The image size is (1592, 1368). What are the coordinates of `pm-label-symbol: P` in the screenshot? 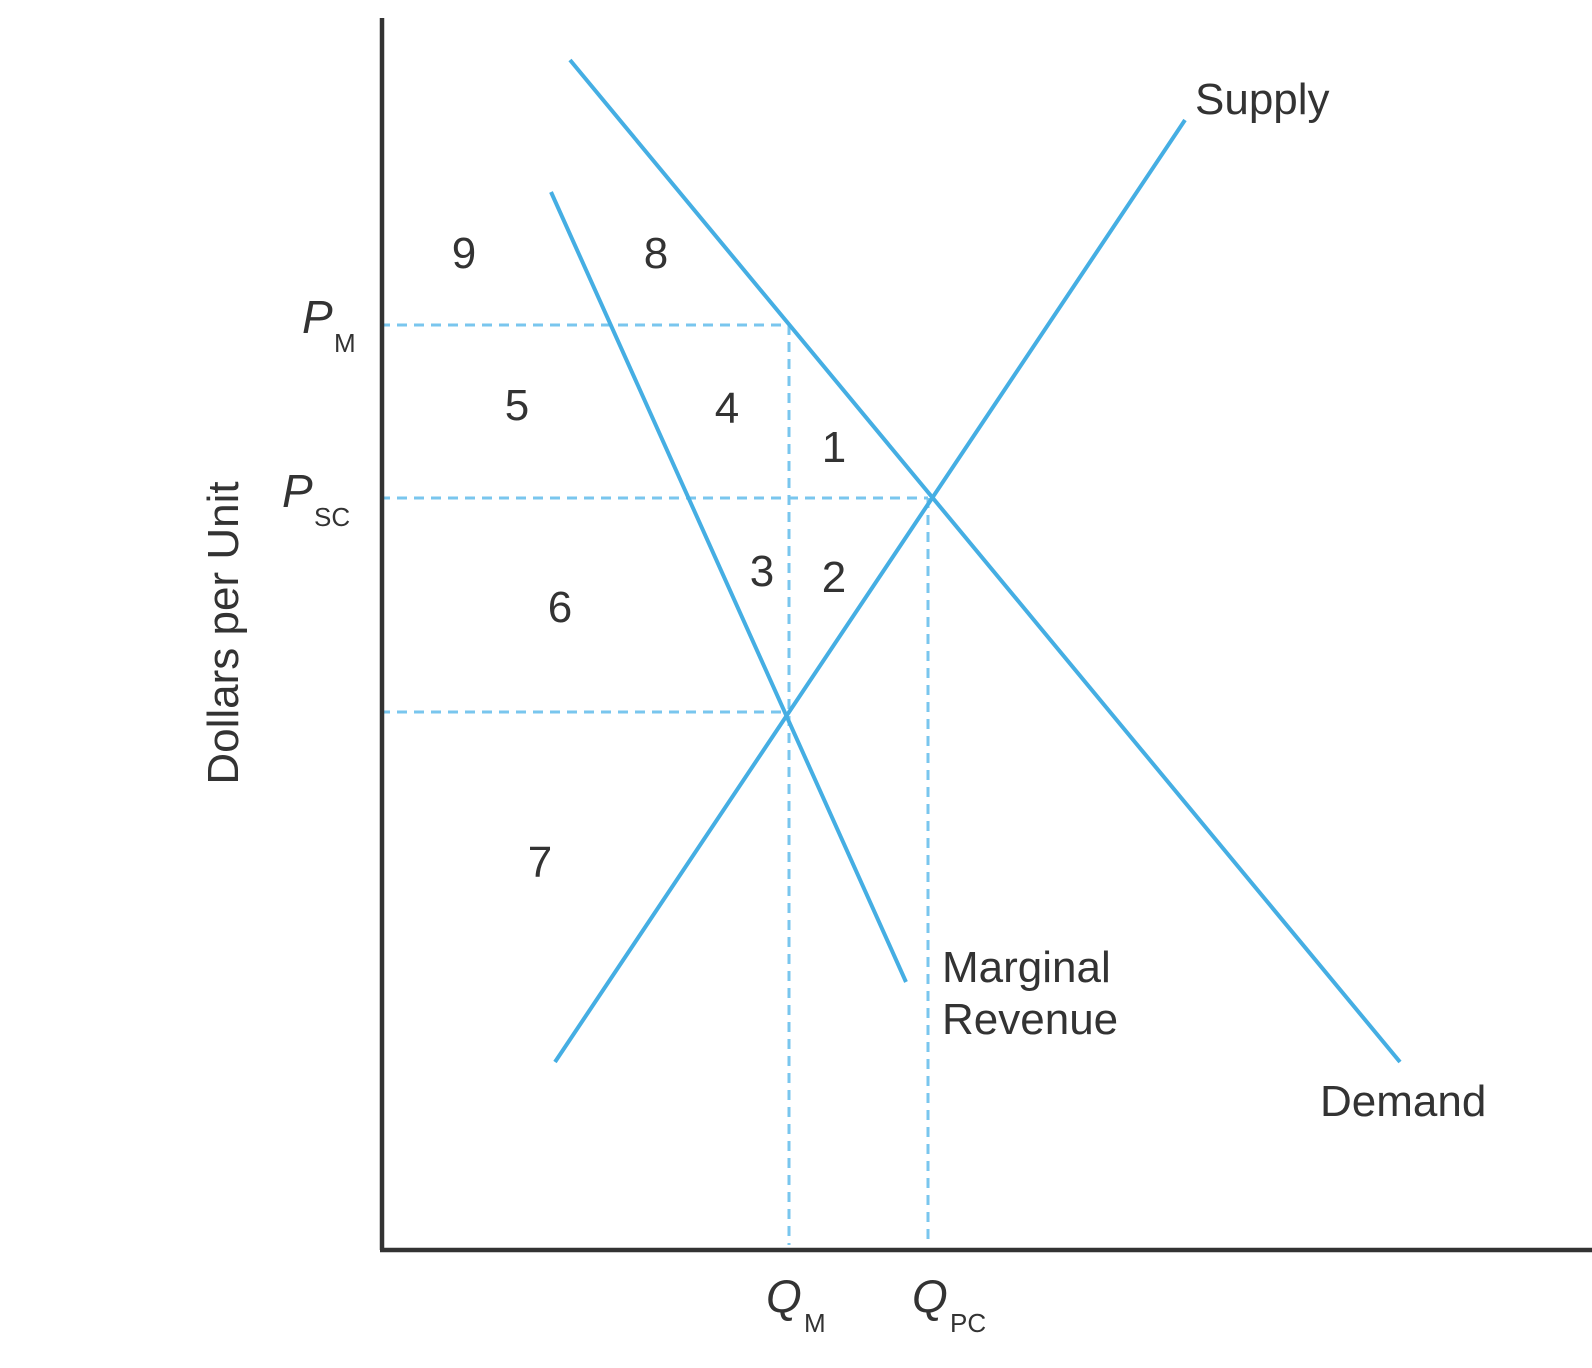 It's located at (317, 317).